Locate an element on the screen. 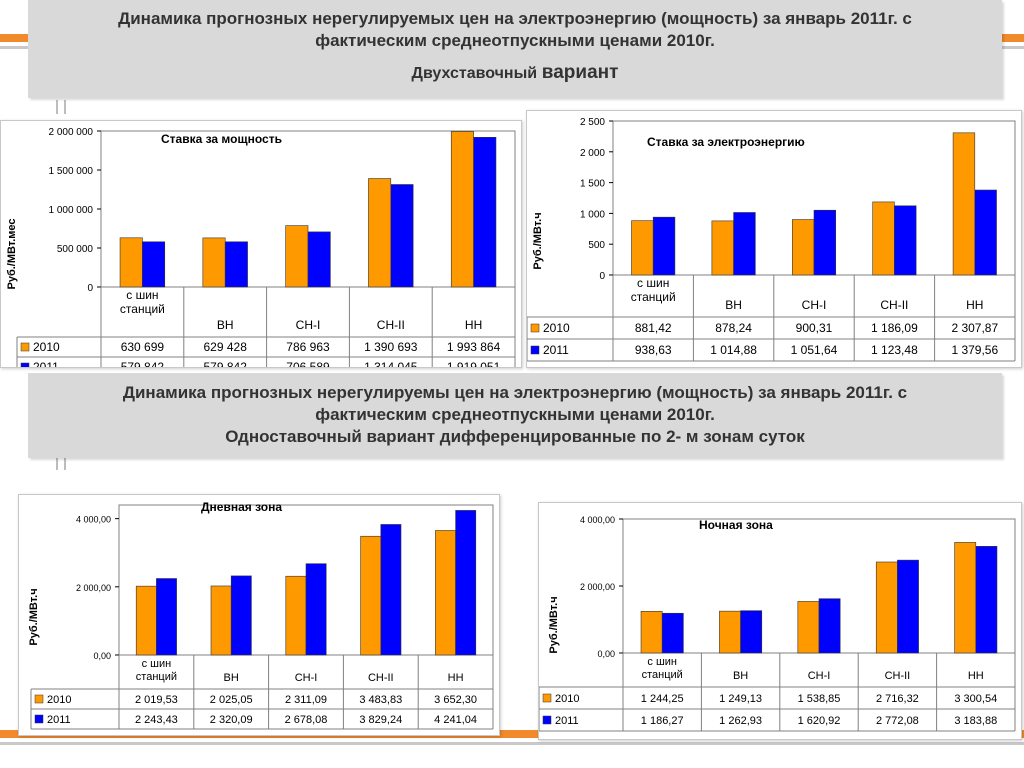 Image resolution: width=1024 pixels, height=768 pixels. y-tick-label: 1 500 000 is located at coordinates (71, 171).